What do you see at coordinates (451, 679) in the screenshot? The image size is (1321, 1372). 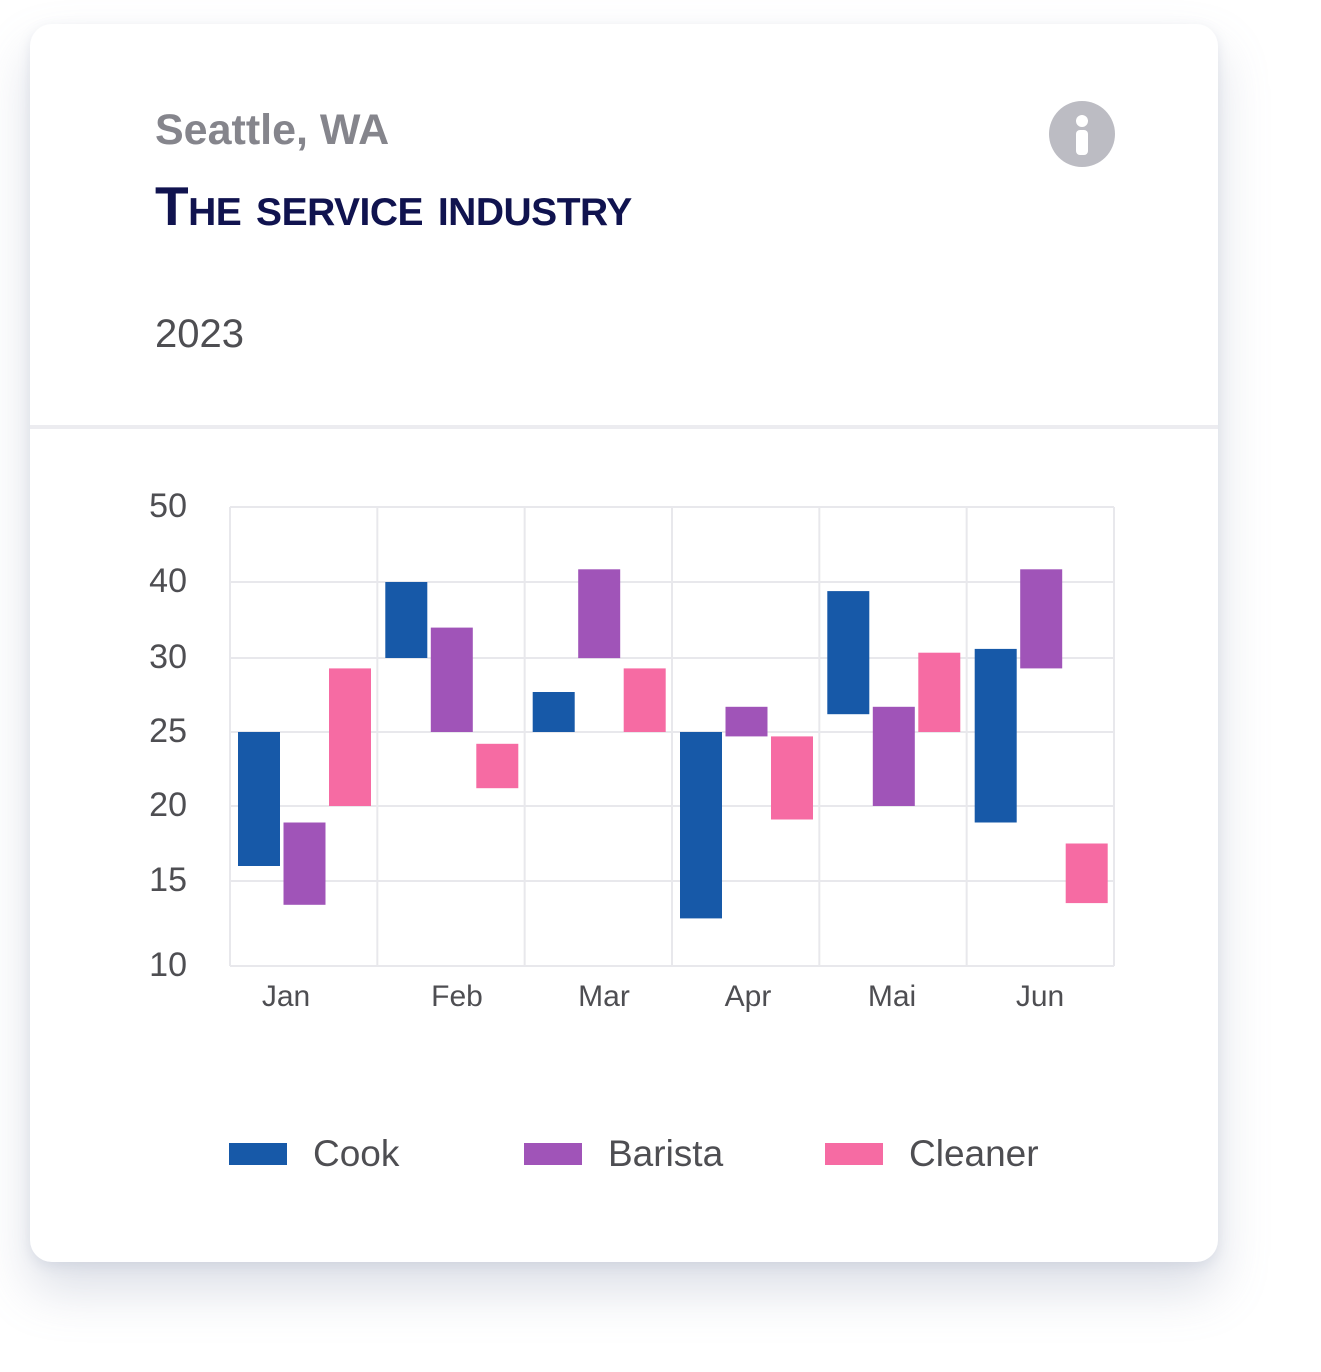 I see `bar-barista-feb` at bounding box center [451, 679].